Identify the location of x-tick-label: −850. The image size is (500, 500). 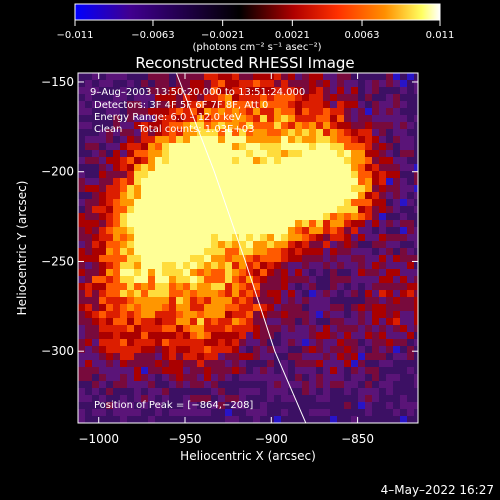
(357, 439).